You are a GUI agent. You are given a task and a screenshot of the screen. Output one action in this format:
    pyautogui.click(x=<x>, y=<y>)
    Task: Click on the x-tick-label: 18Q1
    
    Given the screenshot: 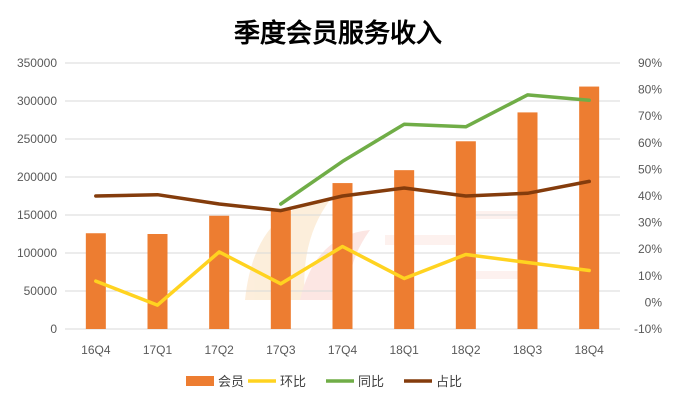 What is the action you would take?
    pyautogui.click(x=404, y=350)
    